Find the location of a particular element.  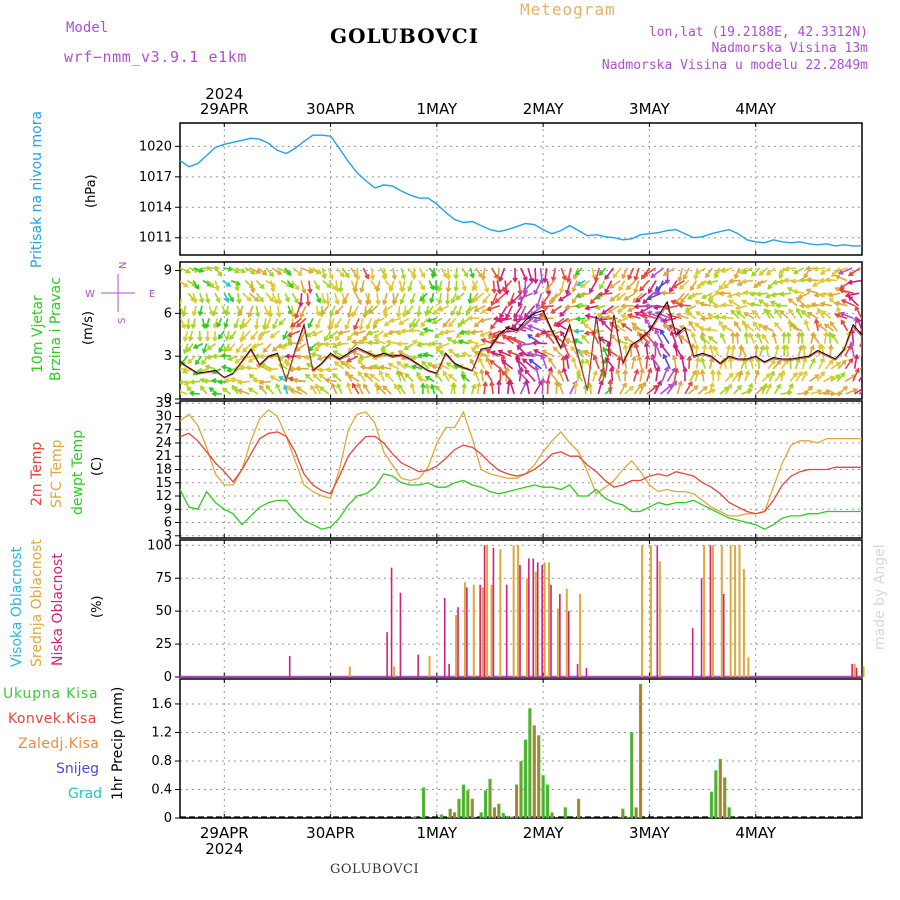

precip-bar-conv is located at coordinates (720, 789).